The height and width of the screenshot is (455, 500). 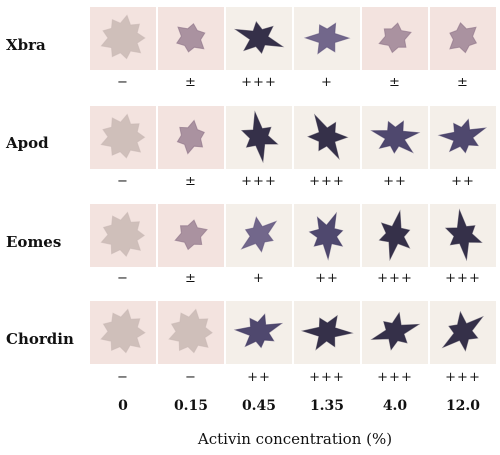 What do you see at coordinates (191, 181) in the screenshot?
I see `expression-score-apod-1: ±` at bounding box center [191, 181].